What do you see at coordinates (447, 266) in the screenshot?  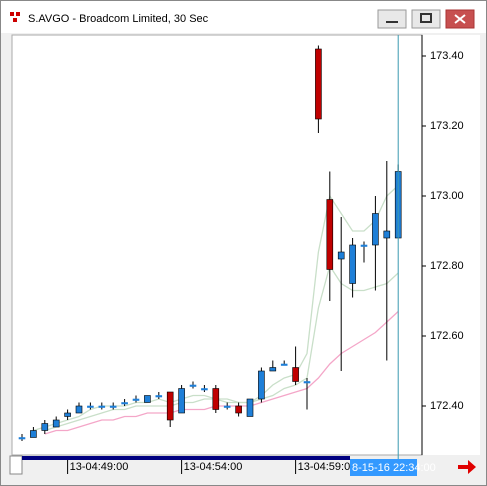 I see `y-tick-label: 172.80` at bounding box center [447, 266].